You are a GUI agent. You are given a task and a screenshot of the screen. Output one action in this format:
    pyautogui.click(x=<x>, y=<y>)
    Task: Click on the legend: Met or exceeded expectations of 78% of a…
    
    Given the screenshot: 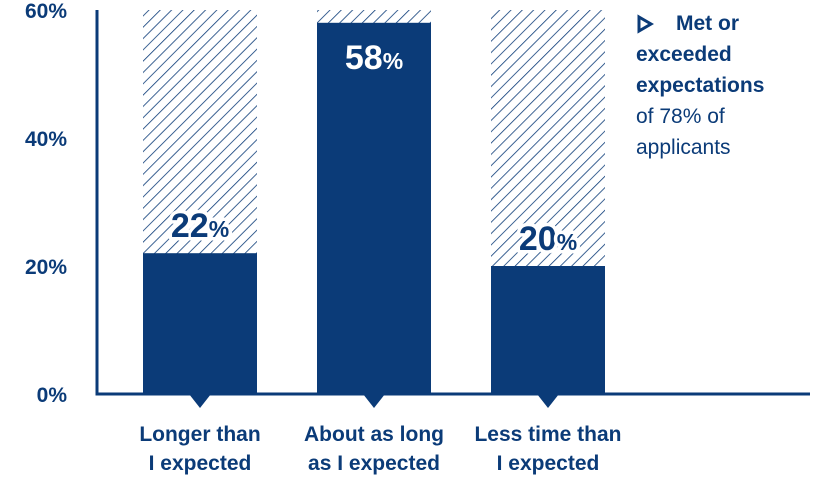 What is the action you would take?
    pyautogui.click(x=733, y=85)
    